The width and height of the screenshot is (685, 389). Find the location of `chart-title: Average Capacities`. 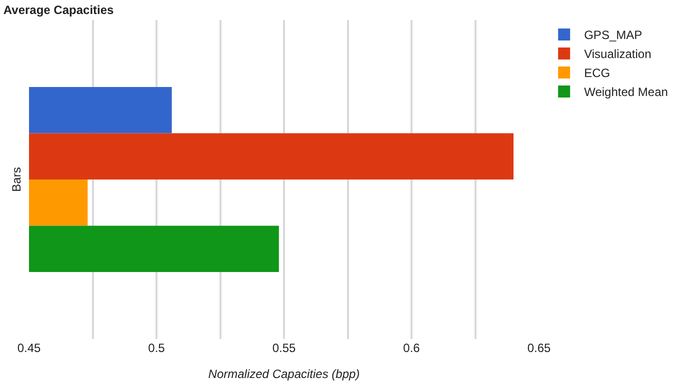

chart-title: Average Capacities is located at coordinates (58, 10).